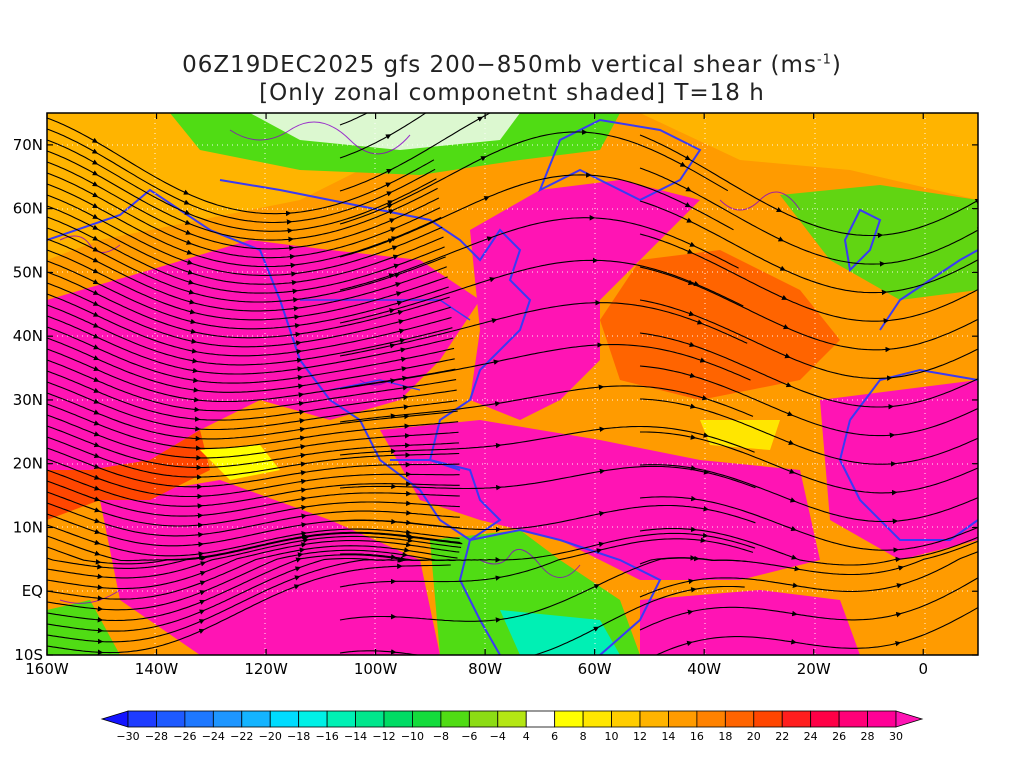 The image size is (1024, 768). I want to click on colorbar-label: −10, so click(412, 736).